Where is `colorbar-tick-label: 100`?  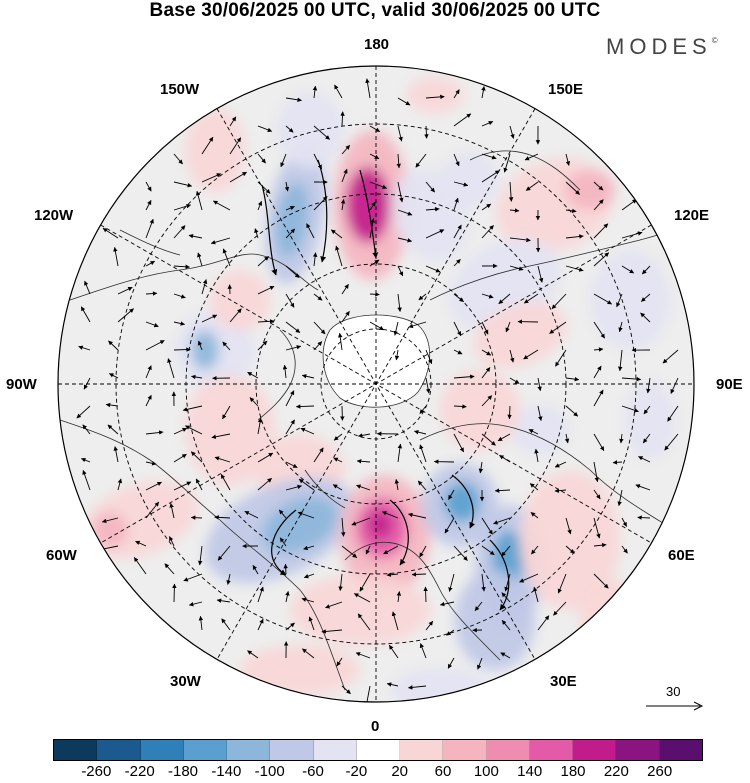
colorbar-tick-label: 100 is located at coordinates (486, 771).